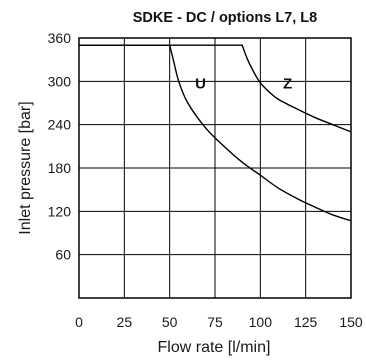 The width and height of the screenshot is (366, 360). What do you see at coordinates (351, 322) in the screenshot?
I see `x-tick-label: 150` at bounding box center [351, 322].